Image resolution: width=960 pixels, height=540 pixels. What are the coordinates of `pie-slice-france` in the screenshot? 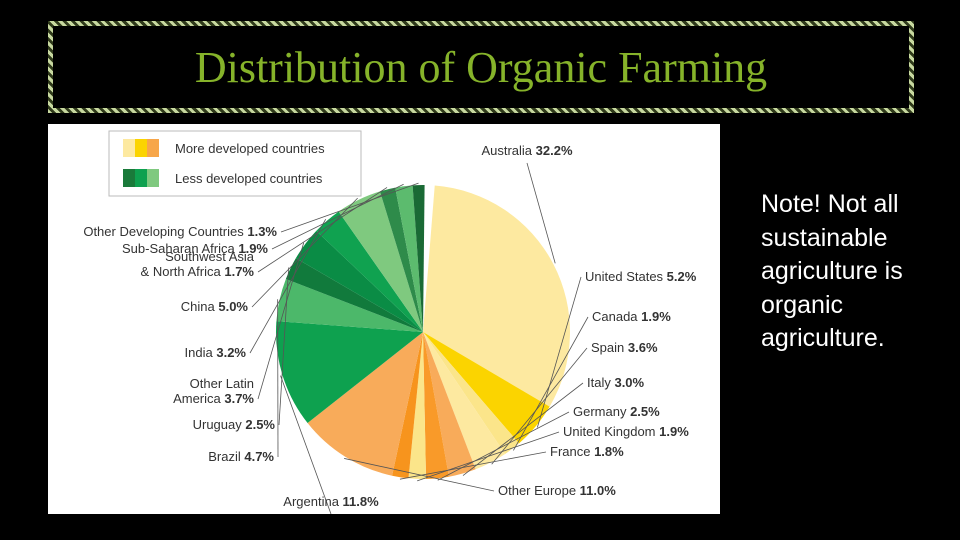 It's located at (407, 405).